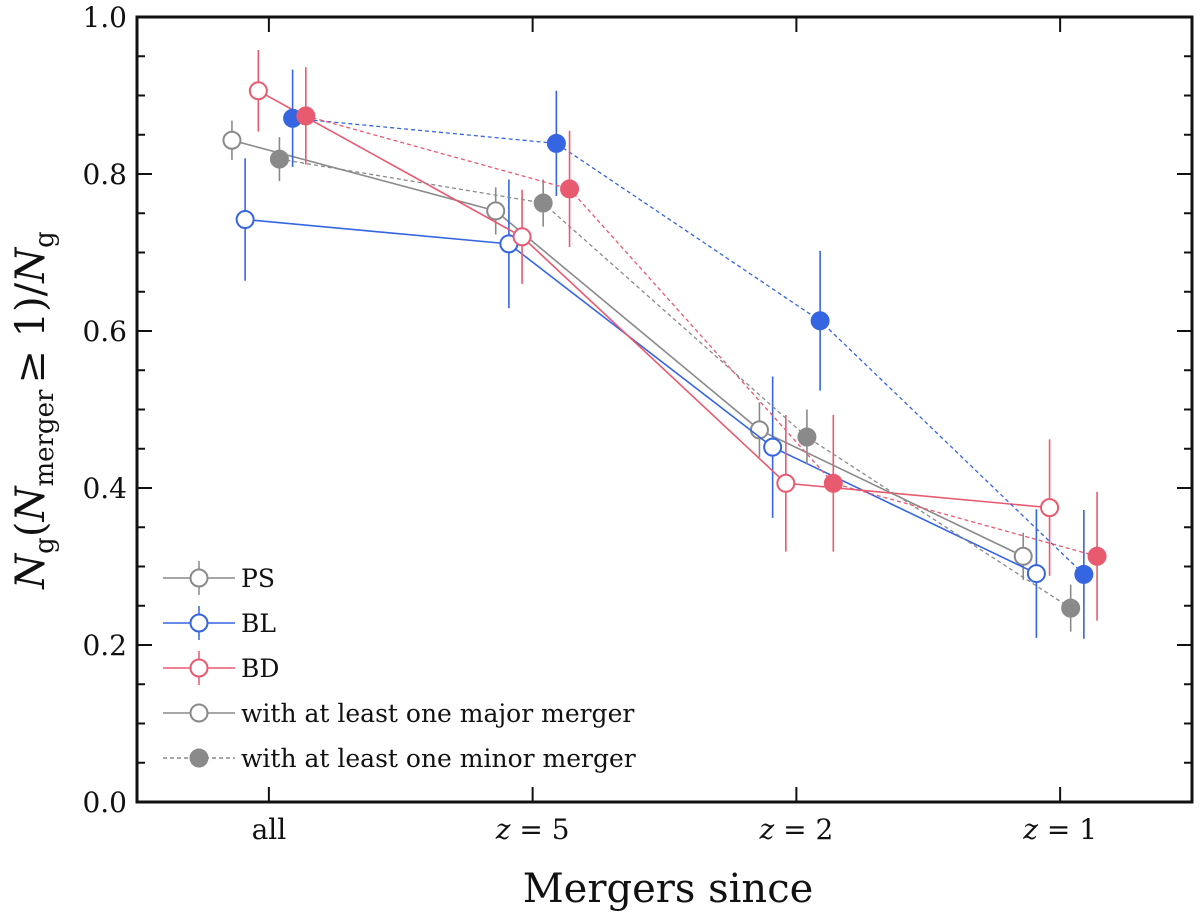 Image resolution: width=1200 pixels, height=916 pixels. I want to click on x-tick-label: all, so click(269, 829).